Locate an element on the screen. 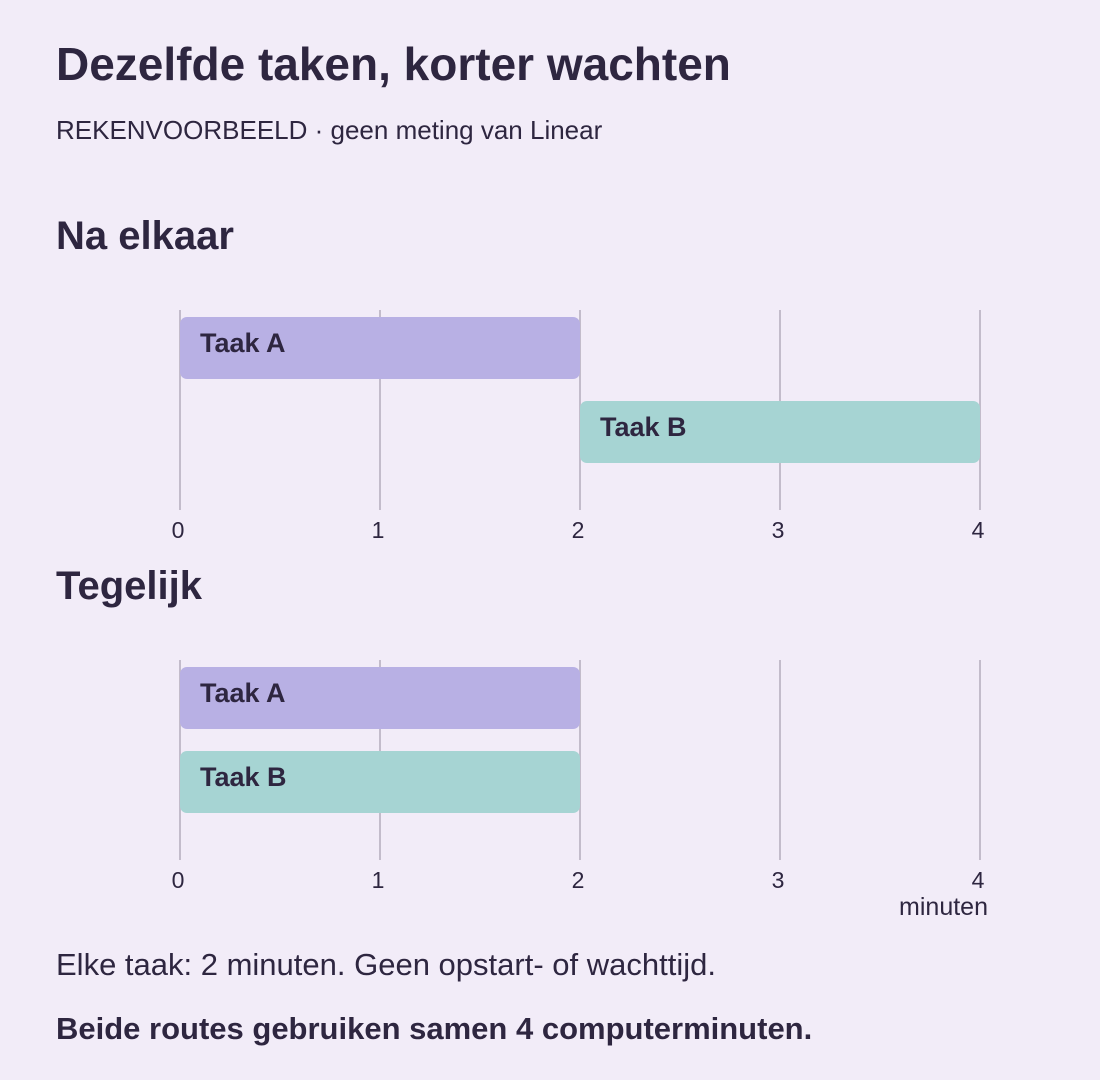 The height and width of the screenshot is (1080, 1100). page-title: Dezelfde taken, korter wachten is located at coordinates (393, 64).